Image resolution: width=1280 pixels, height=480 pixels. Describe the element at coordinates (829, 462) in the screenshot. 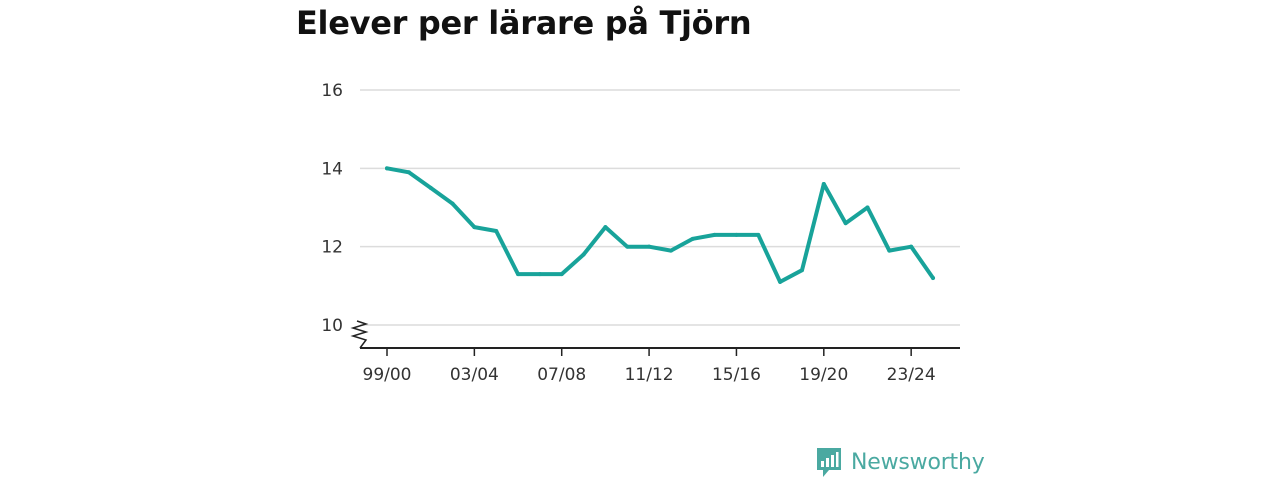

I see `newsworthy-logo-icon` at that location.